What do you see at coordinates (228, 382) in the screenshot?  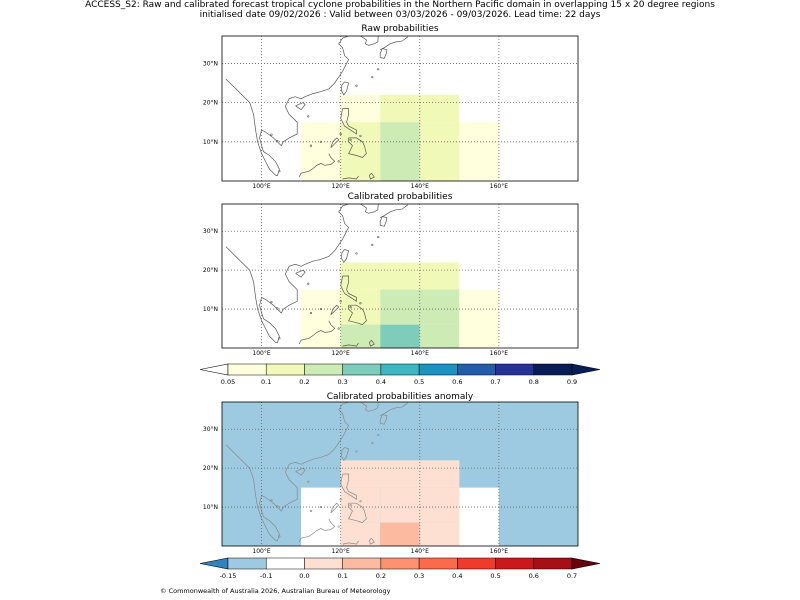 I see `colorbar-tick-label: 0.05` at bounding box center [228, 382].